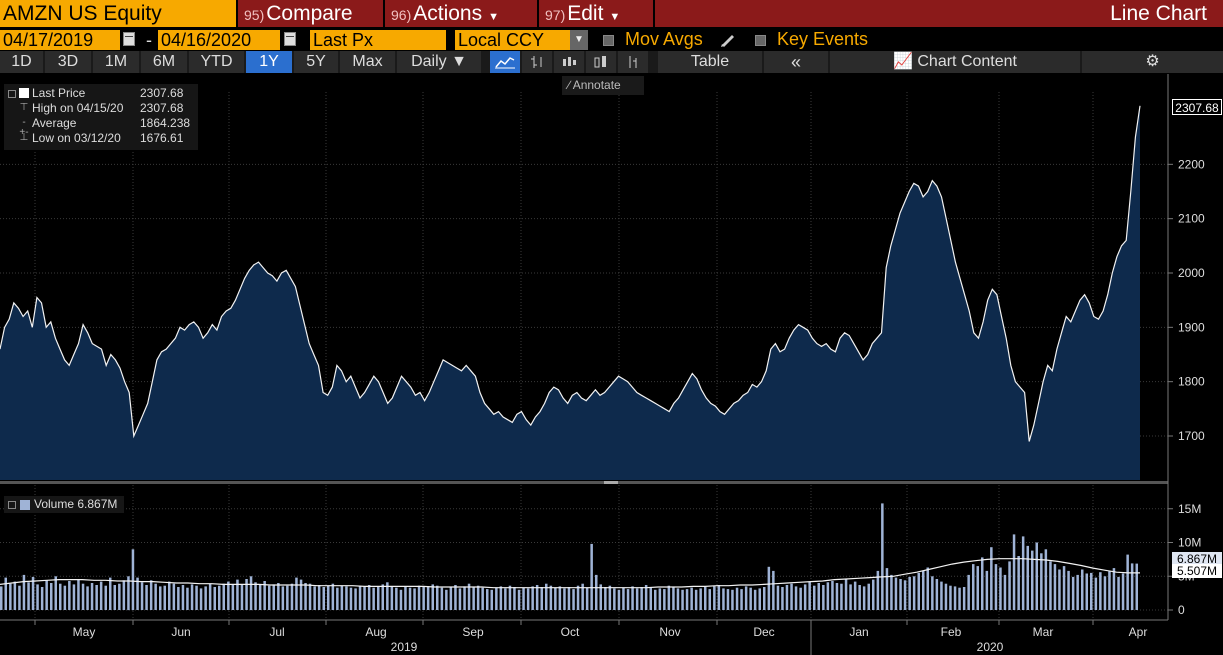 The image size is (1223, 655). Describe the element at coordinates (254, 15) in the screenshot. I see `compare-num: 95)` at that location.